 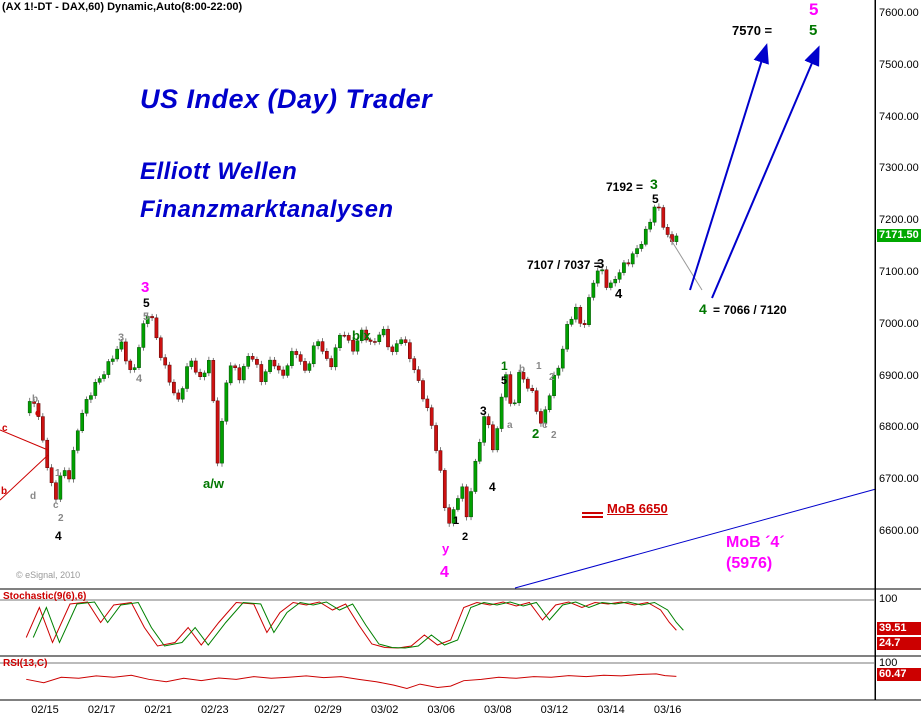 What do you see at coordinates (267, 209) in the screenshot?
I see `brand-line-3: Finanzmarktanalysen` at bounding box center [267, 209].